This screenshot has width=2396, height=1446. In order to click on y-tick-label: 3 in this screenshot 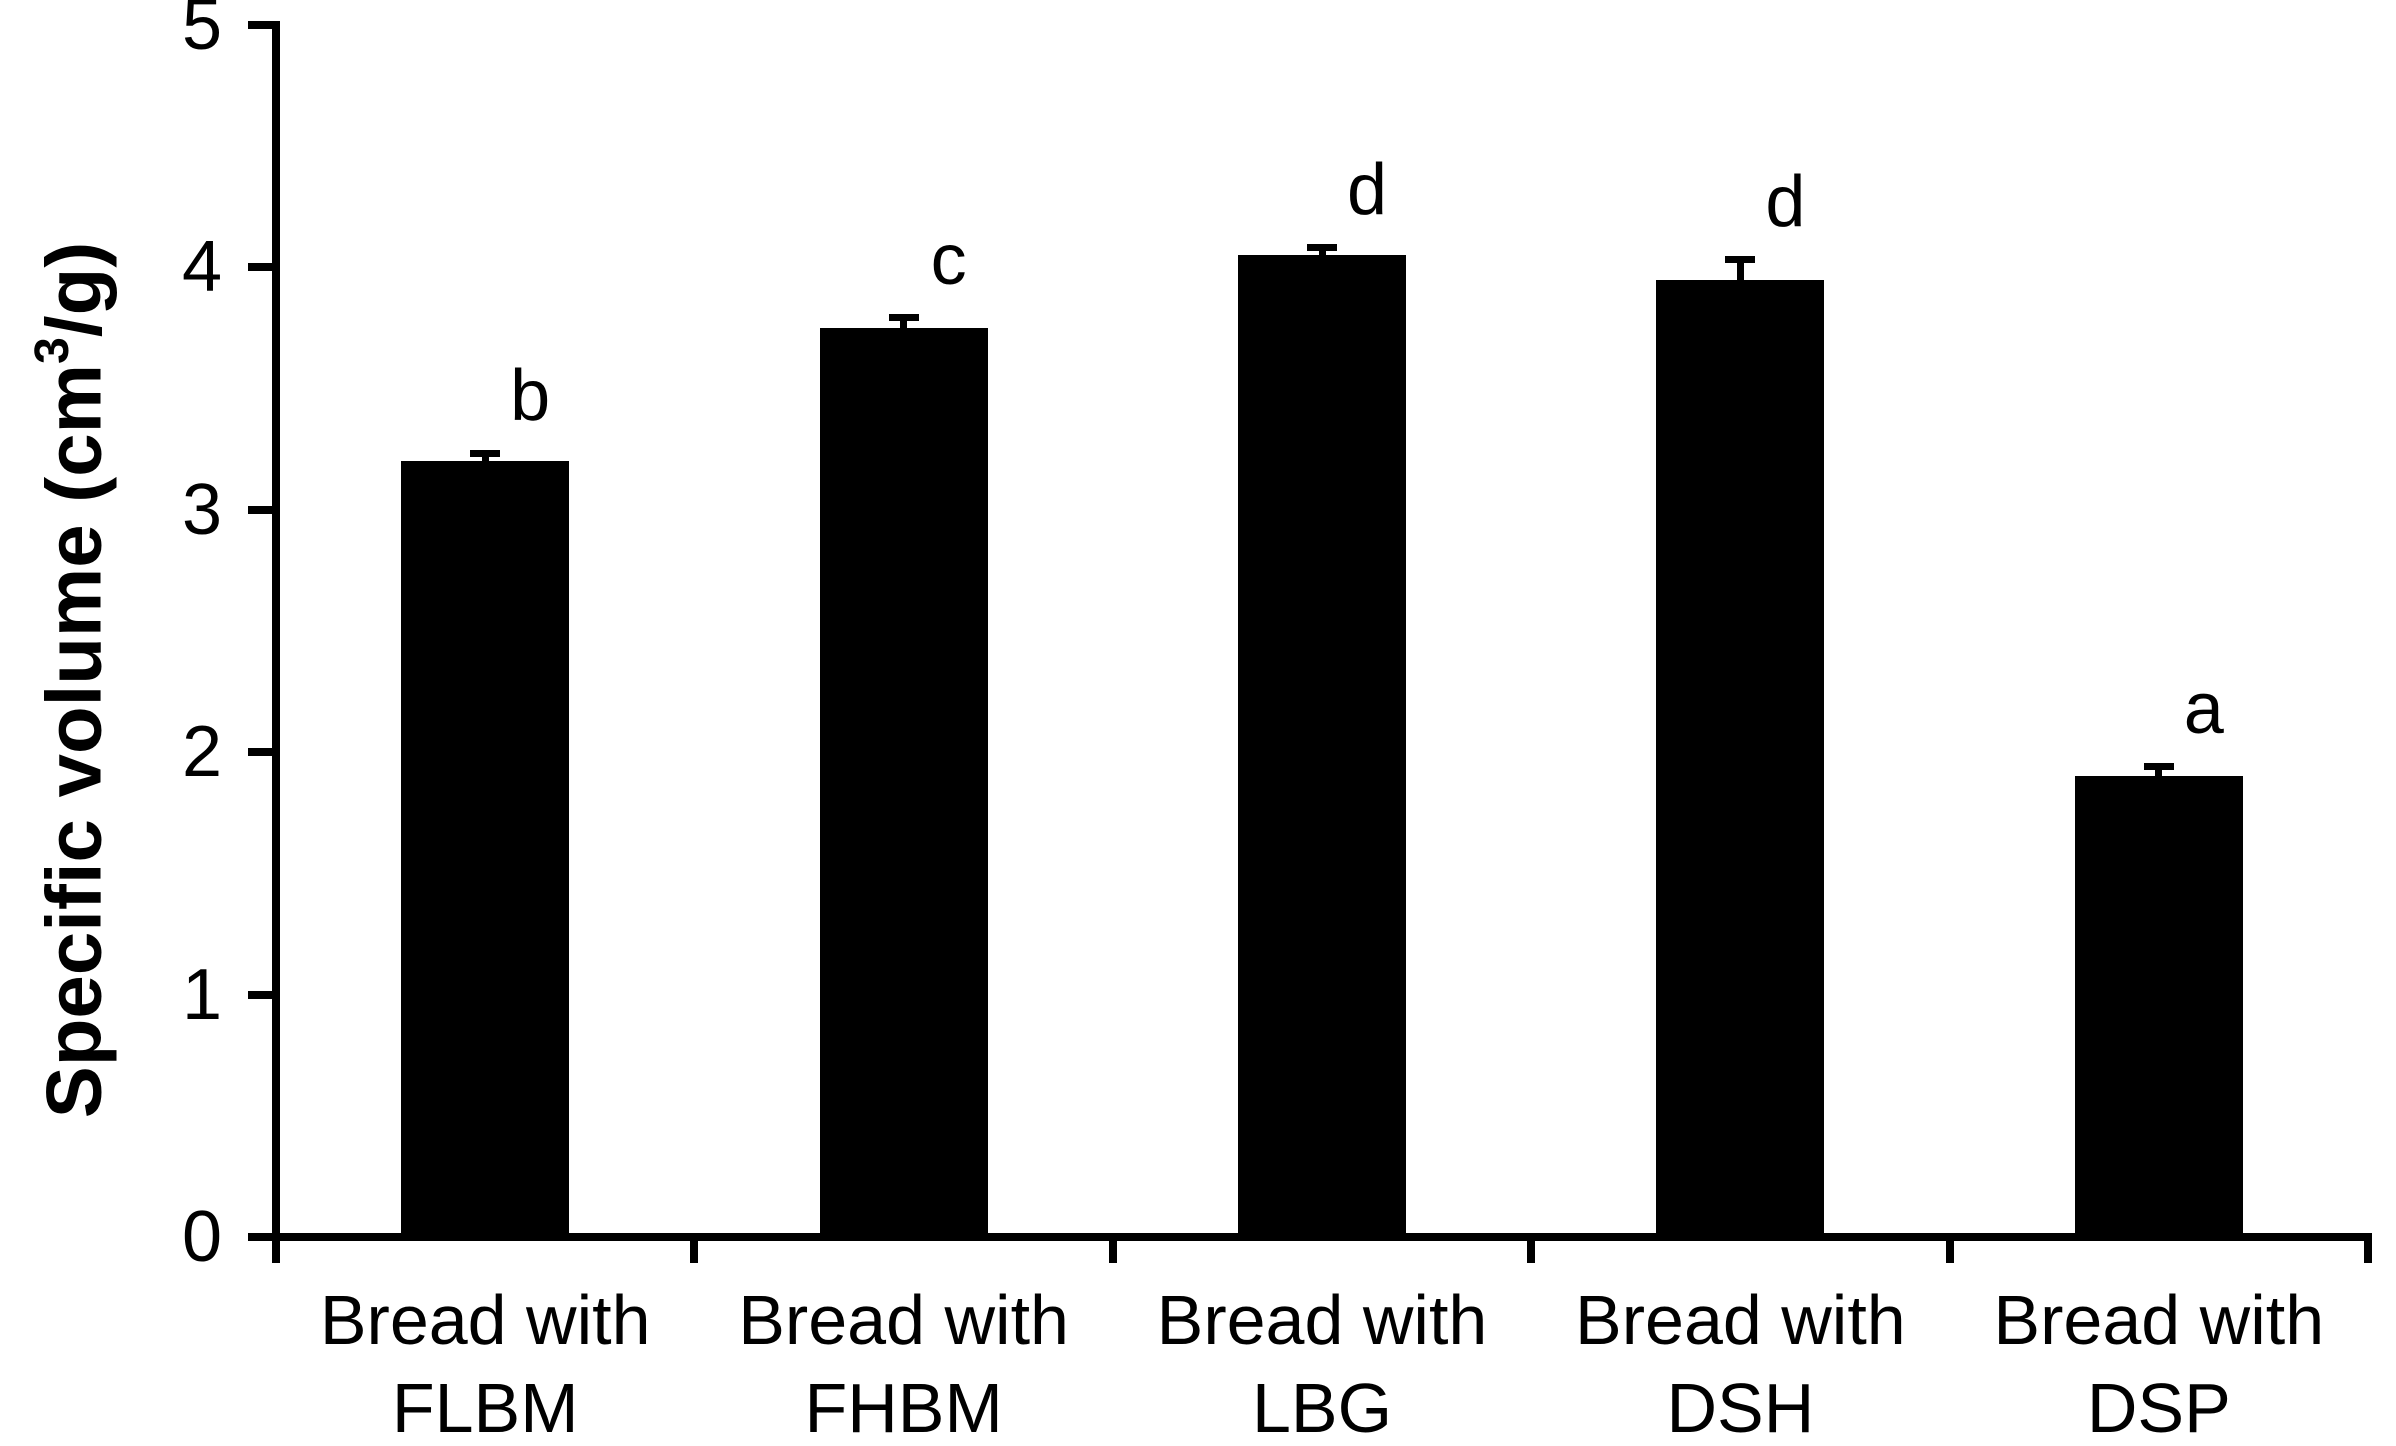, I will do `click(201, 509)`.